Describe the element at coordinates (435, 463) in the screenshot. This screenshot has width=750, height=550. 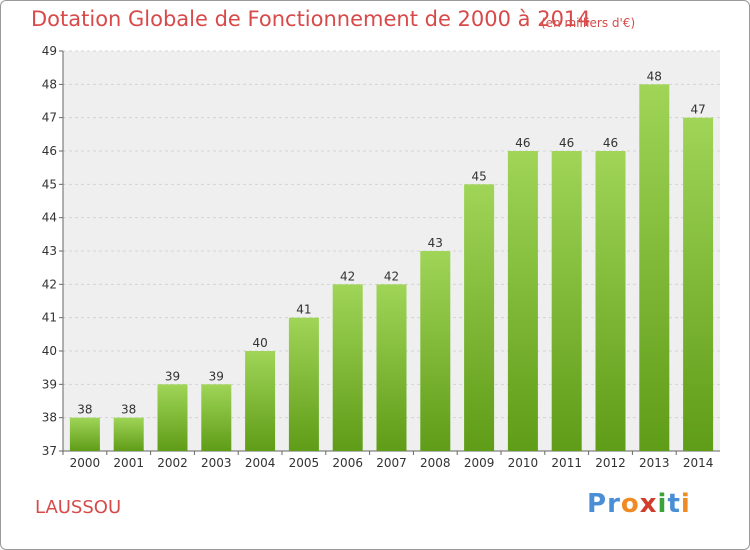
I see `x-tick-label-2008: 2008` at that location.